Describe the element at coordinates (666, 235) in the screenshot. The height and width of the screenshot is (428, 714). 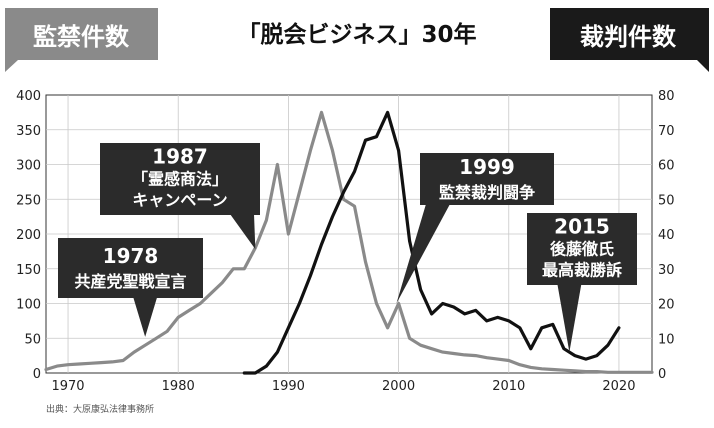
I see `y-right-tick-label: 40` at that location.